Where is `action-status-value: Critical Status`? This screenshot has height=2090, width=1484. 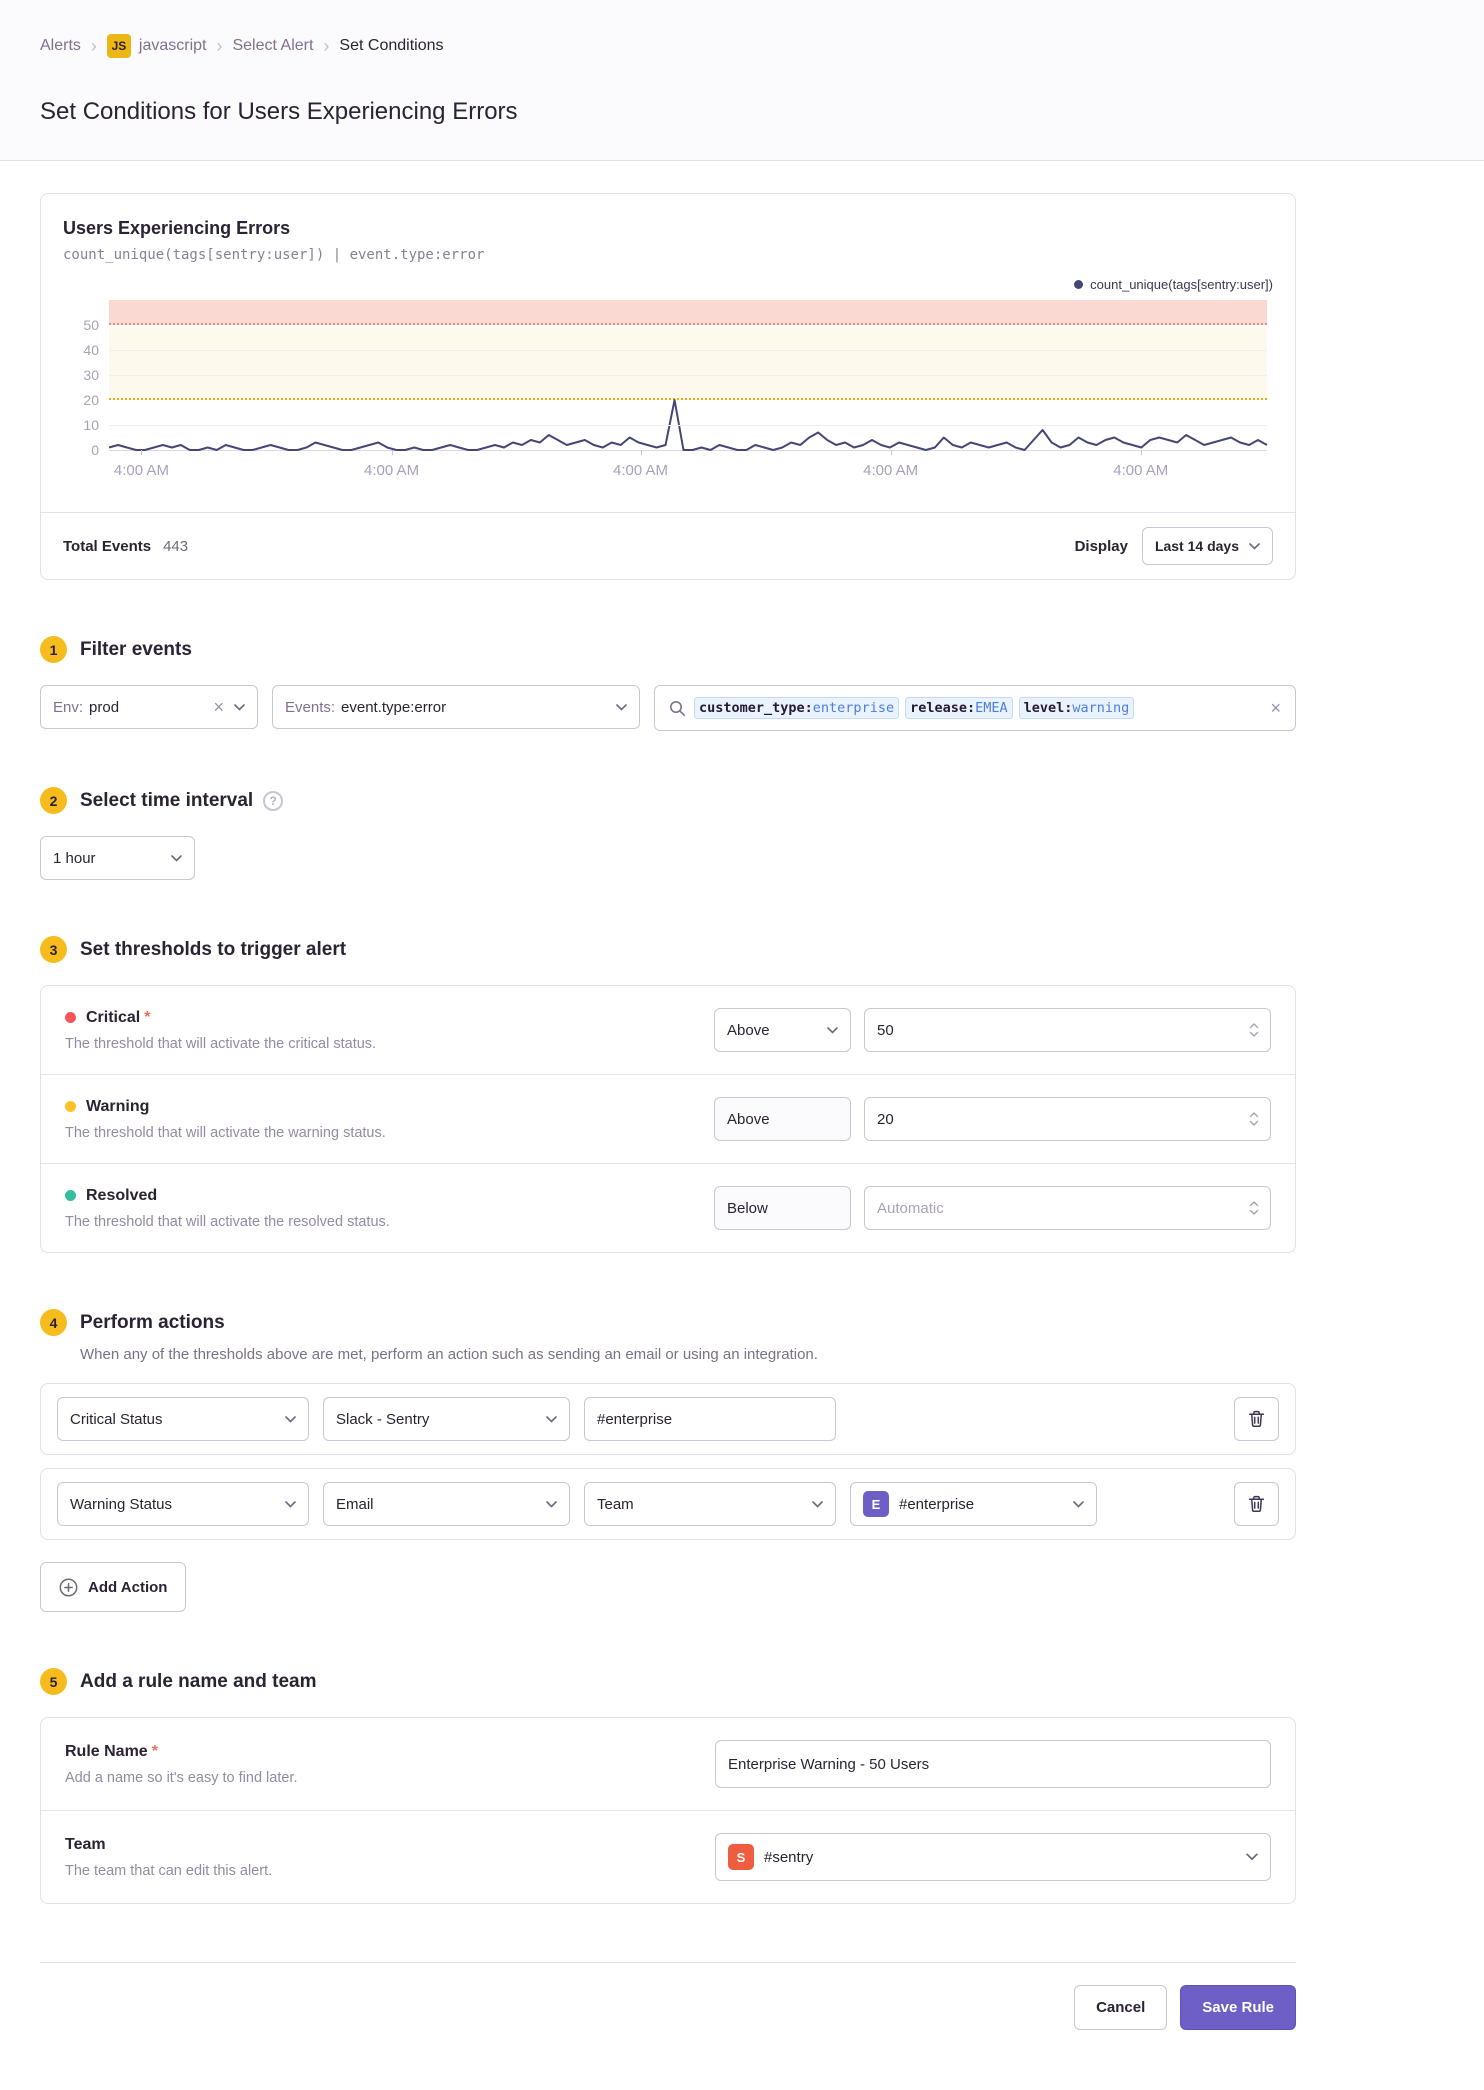 action-status-value: Critical Status is located at coordinates (116, 1419).